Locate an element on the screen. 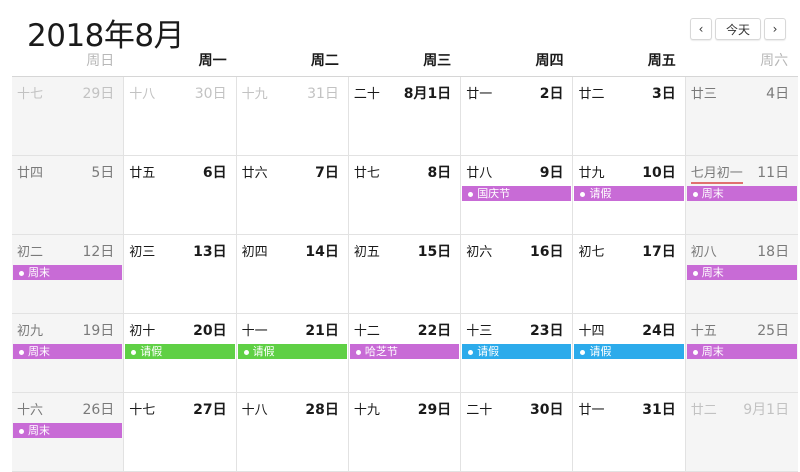  calendar-day-cell: 十五 25日 周末 is located at coordinates (742, 353).